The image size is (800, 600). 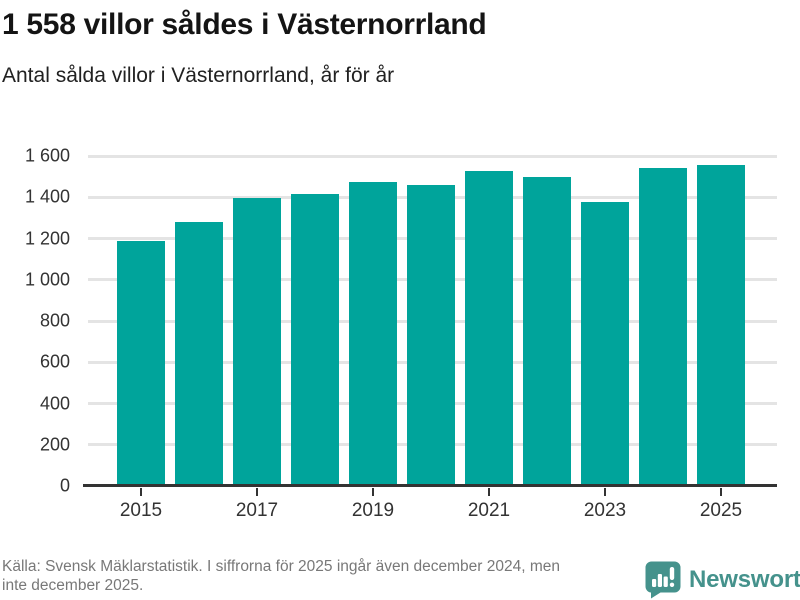 What do you see at coordinates (721, 325) in the screenshot?
I see `bar-2025` at bounding box center [721, 325].